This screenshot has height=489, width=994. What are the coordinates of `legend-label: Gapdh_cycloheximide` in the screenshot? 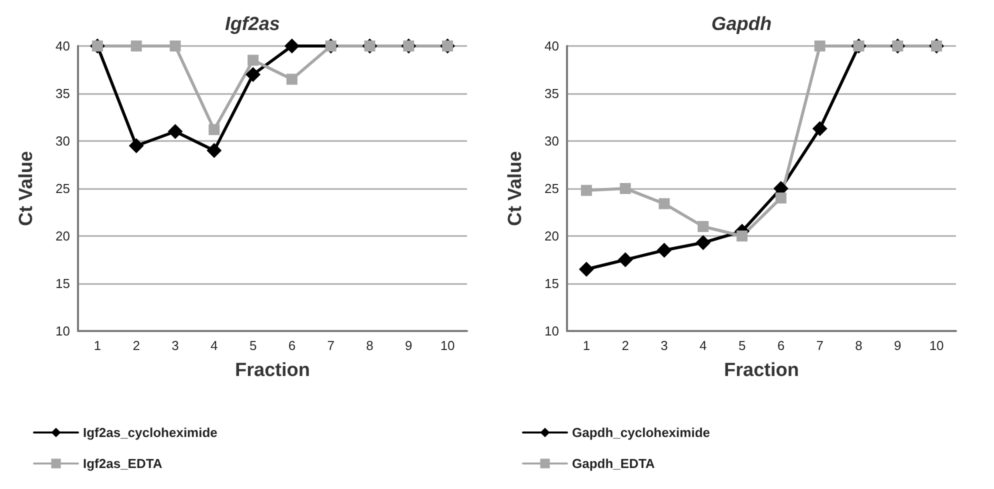 It's located at (641, 432).